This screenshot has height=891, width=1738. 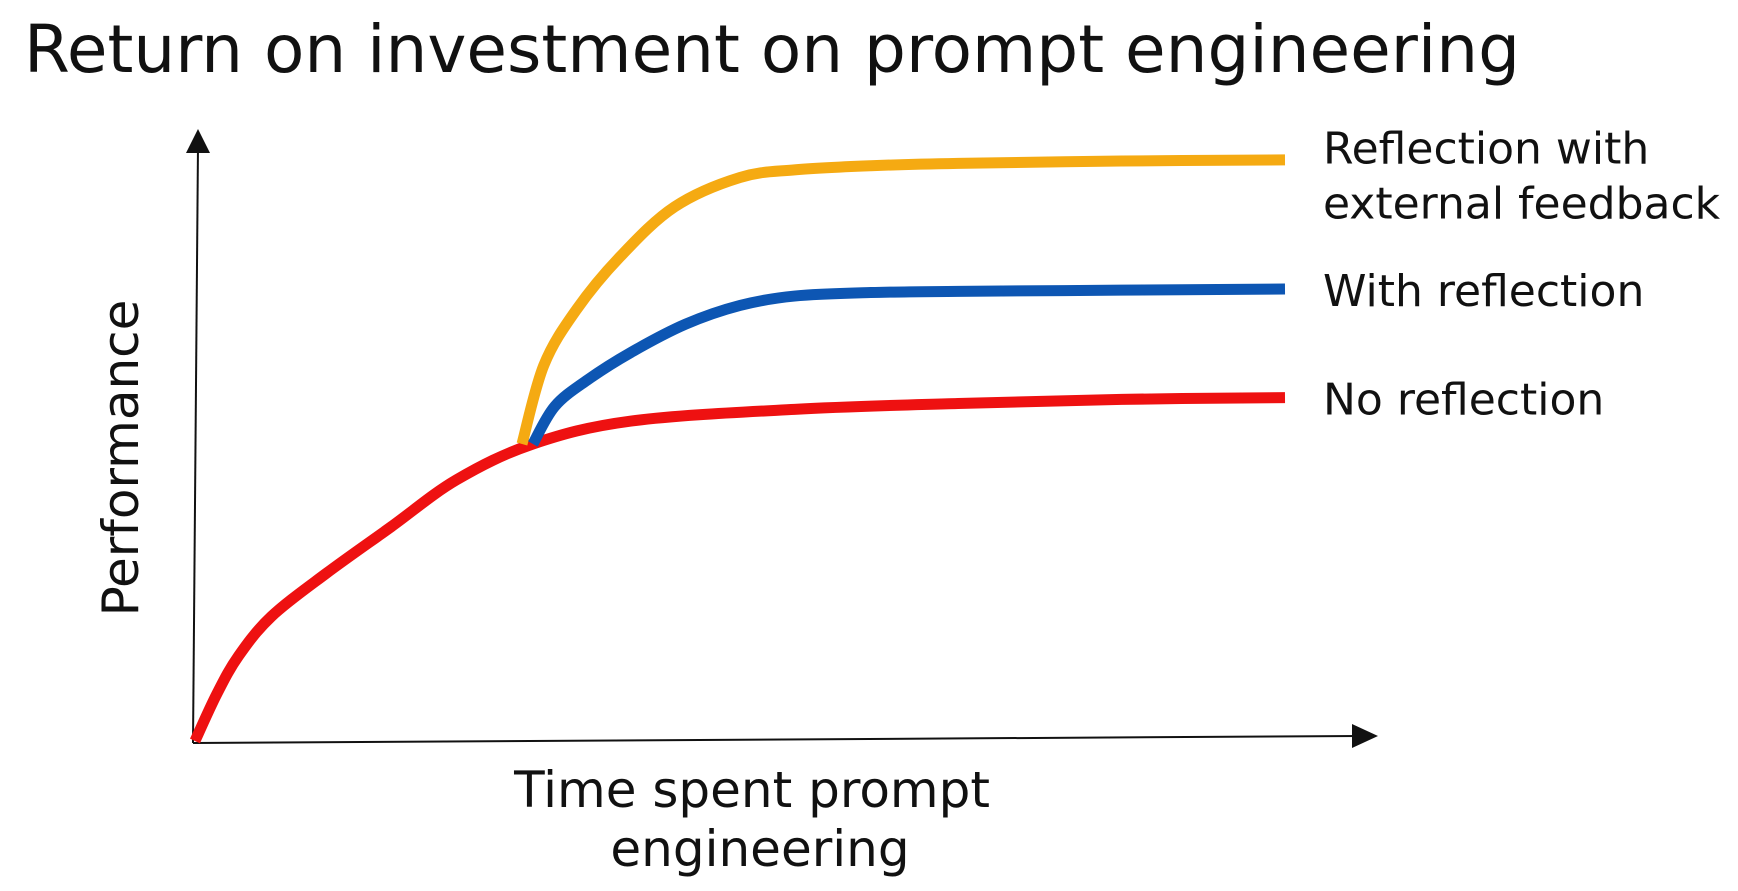 I want to click on series-line-with-reflection, so click(x=907, y=365).